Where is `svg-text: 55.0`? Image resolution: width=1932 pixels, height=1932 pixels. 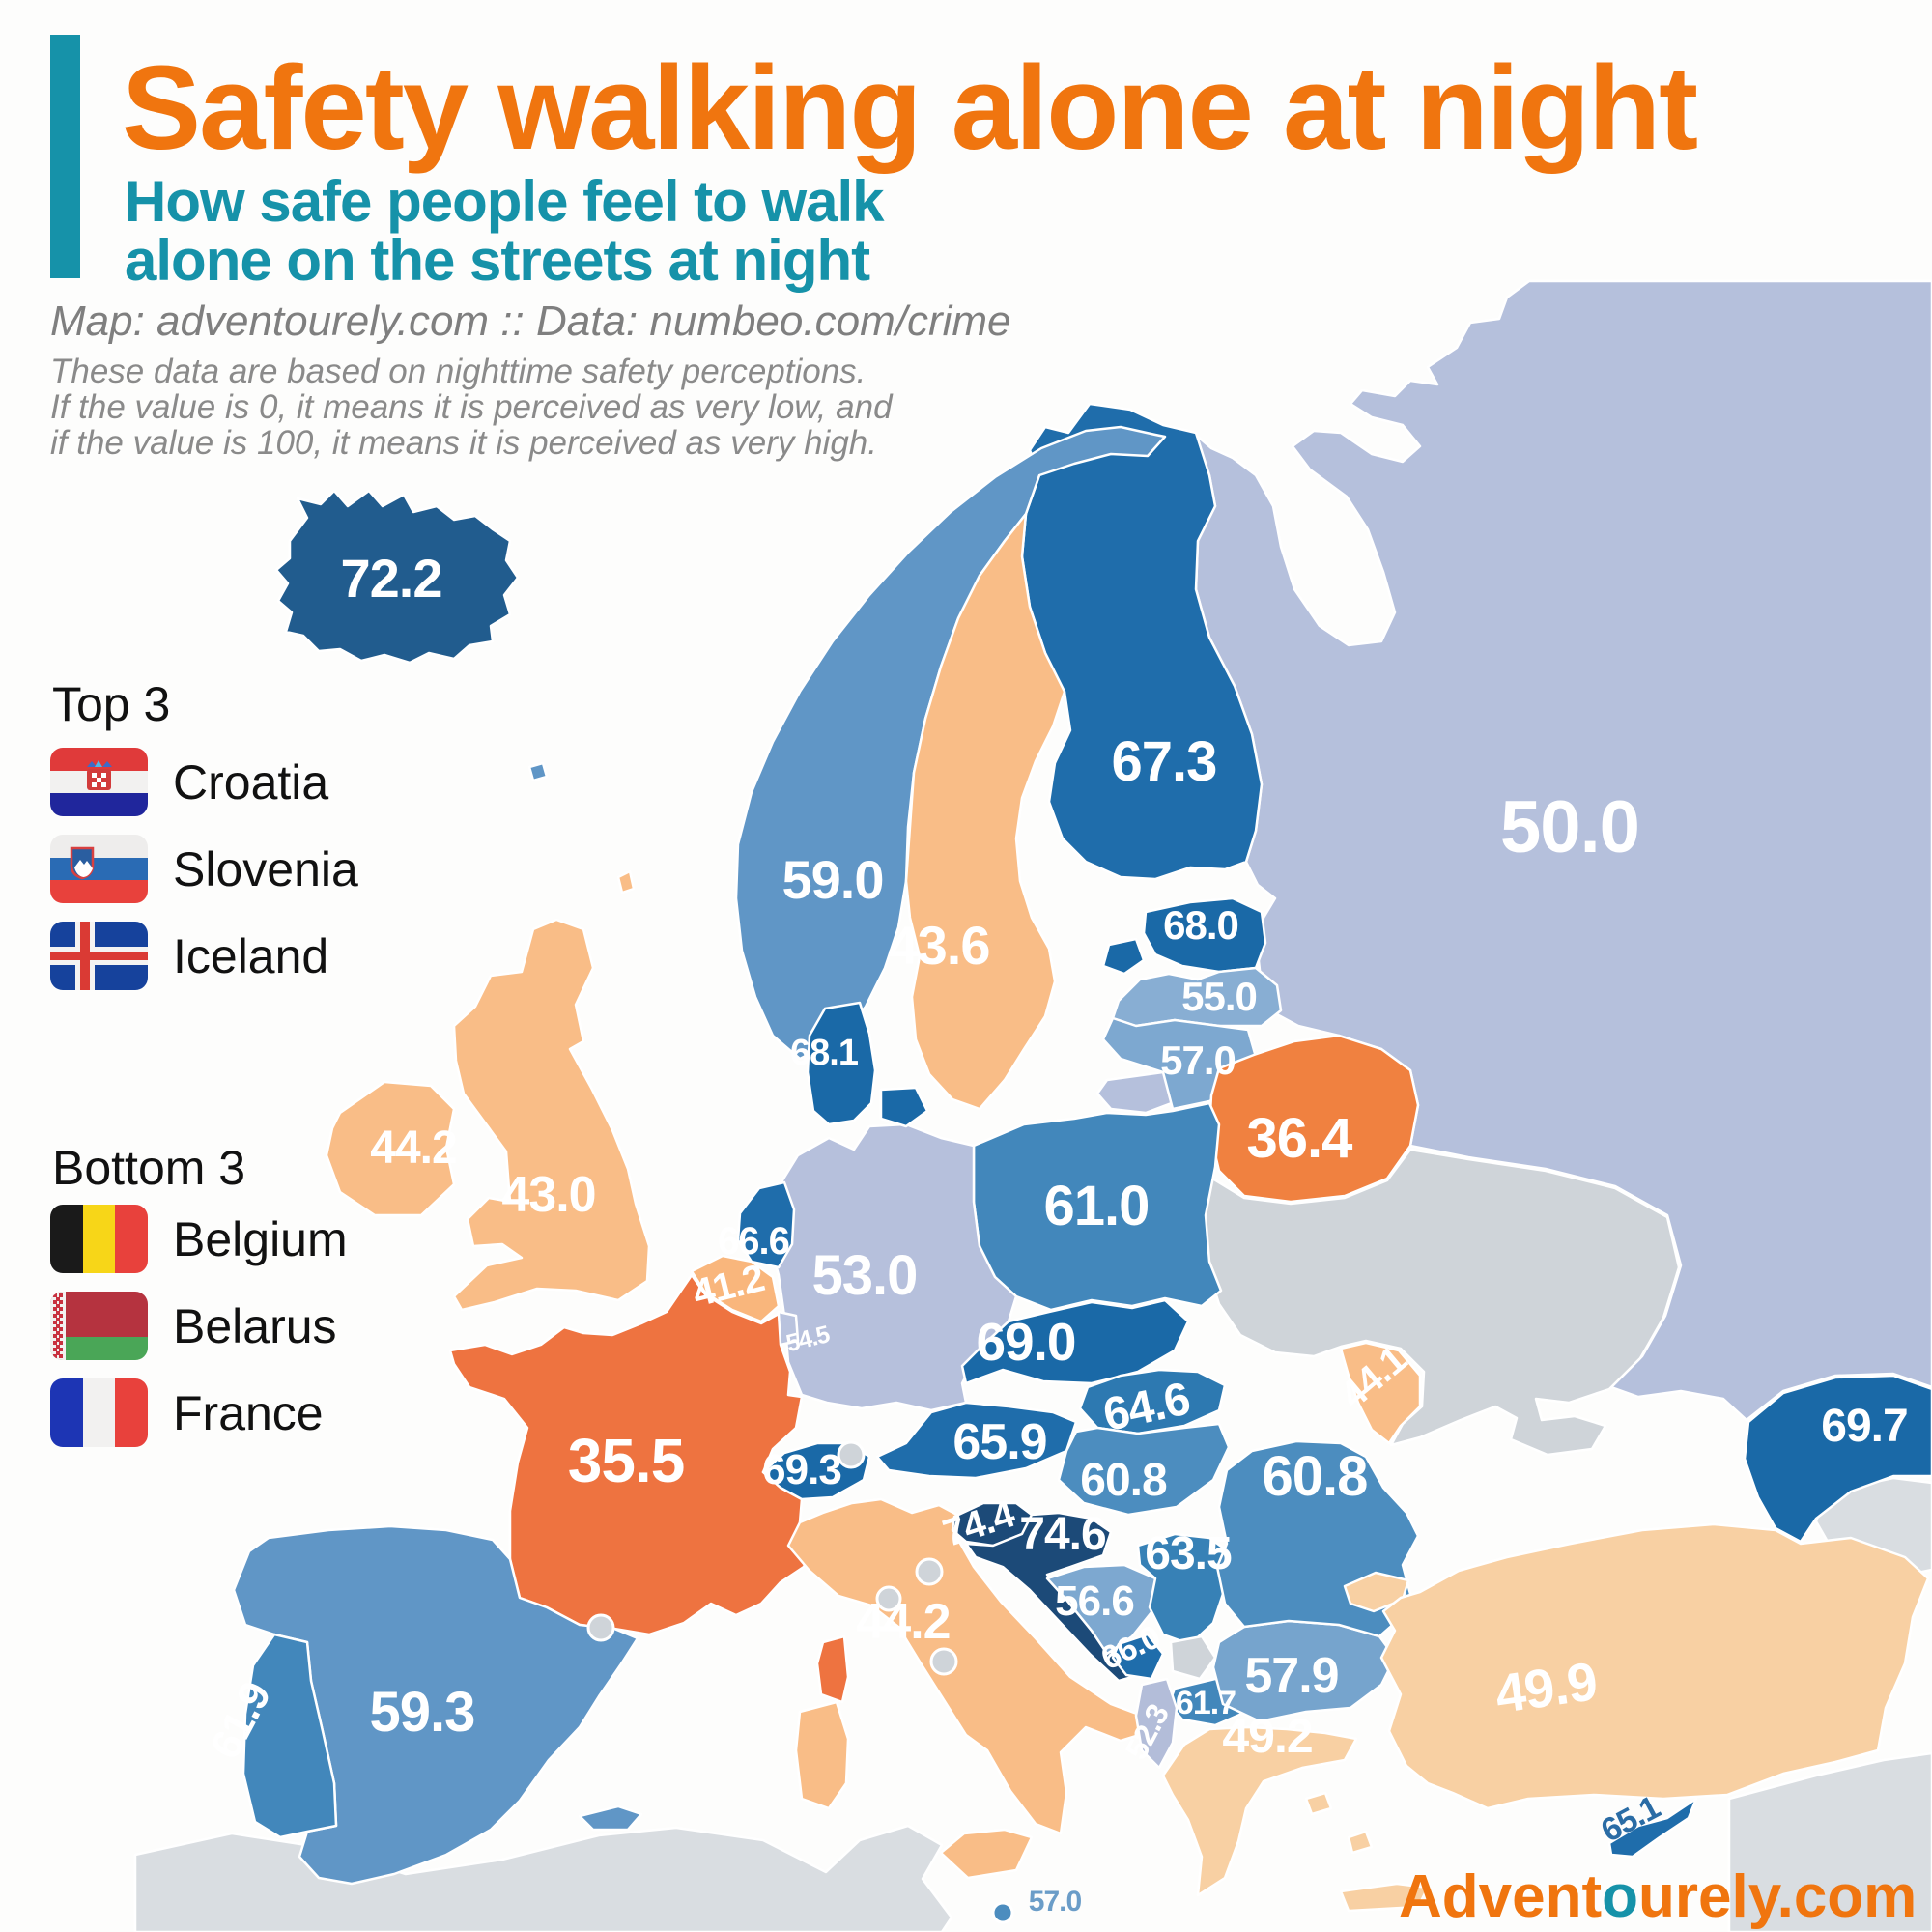 svg-text: 55.0 is located at coordinates (1219, 996).